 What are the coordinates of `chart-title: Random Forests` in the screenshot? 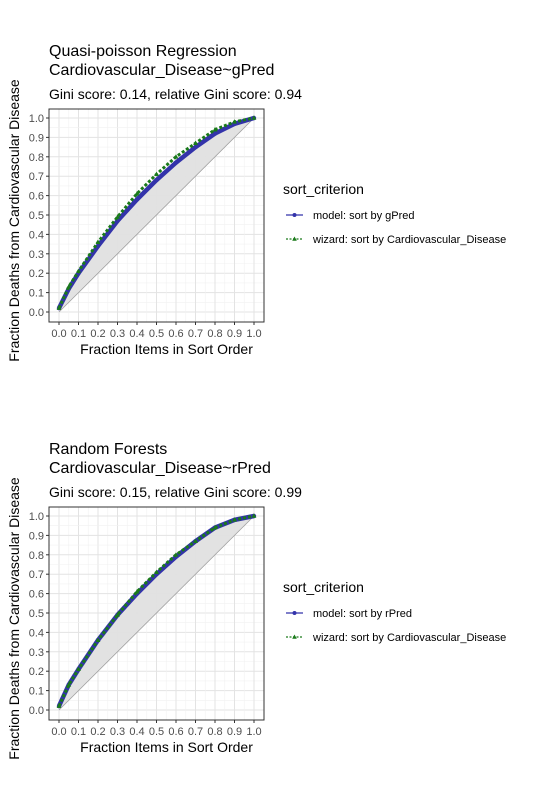 It's located at (108, 449).